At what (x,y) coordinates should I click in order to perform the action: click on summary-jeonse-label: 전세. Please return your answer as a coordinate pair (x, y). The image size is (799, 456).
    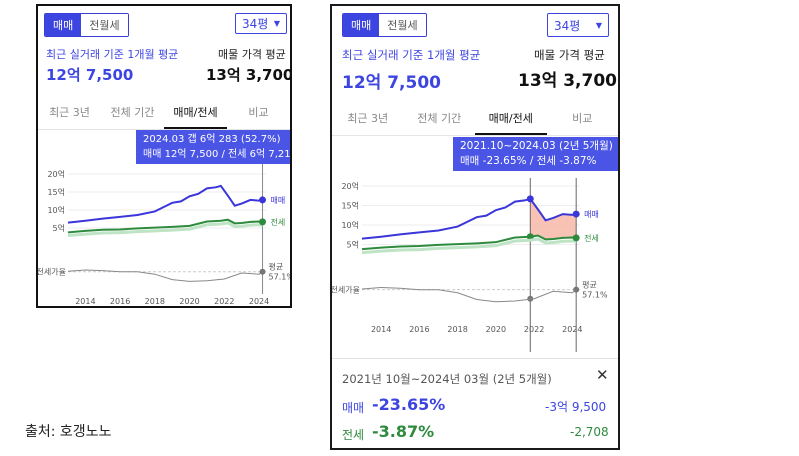
    Looking at the image, I should click on (353, 435).